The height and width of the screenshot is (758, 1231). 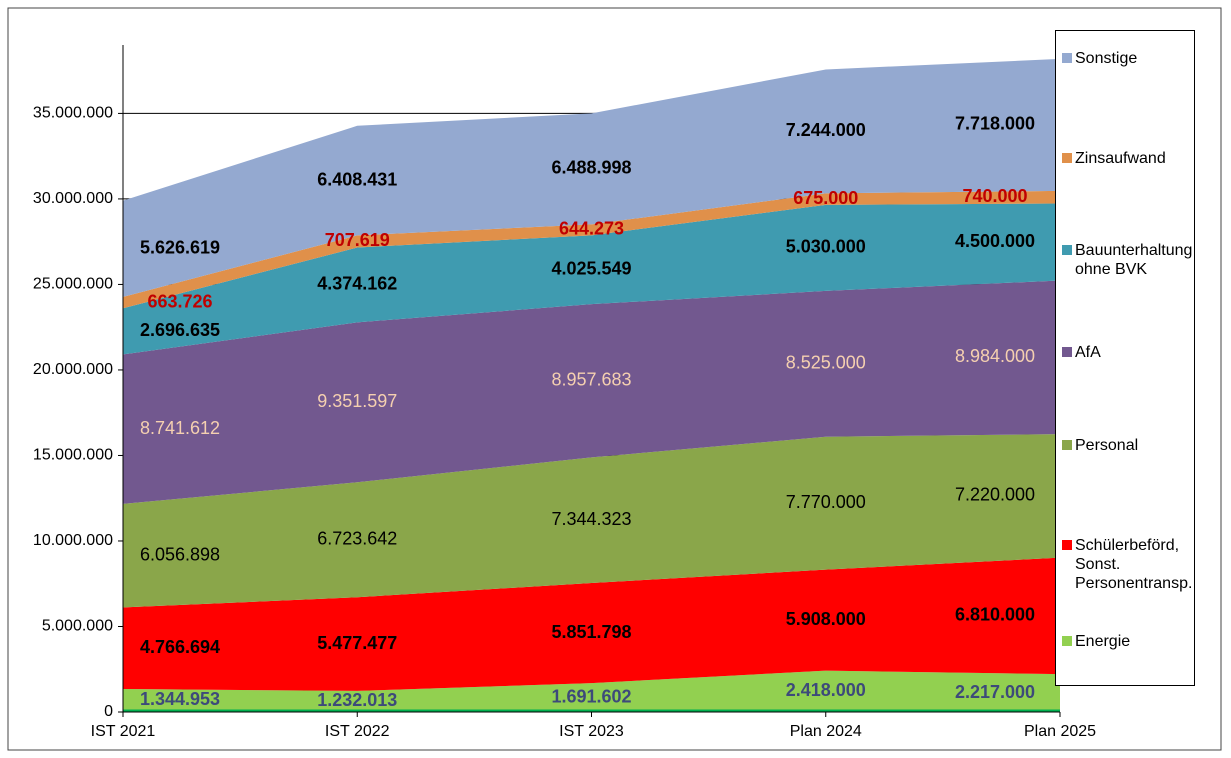 What do you see at coordinates (995, 241) in the screenshot?
I see `data-label: 4.500.000` at bounding box center [995, 241].